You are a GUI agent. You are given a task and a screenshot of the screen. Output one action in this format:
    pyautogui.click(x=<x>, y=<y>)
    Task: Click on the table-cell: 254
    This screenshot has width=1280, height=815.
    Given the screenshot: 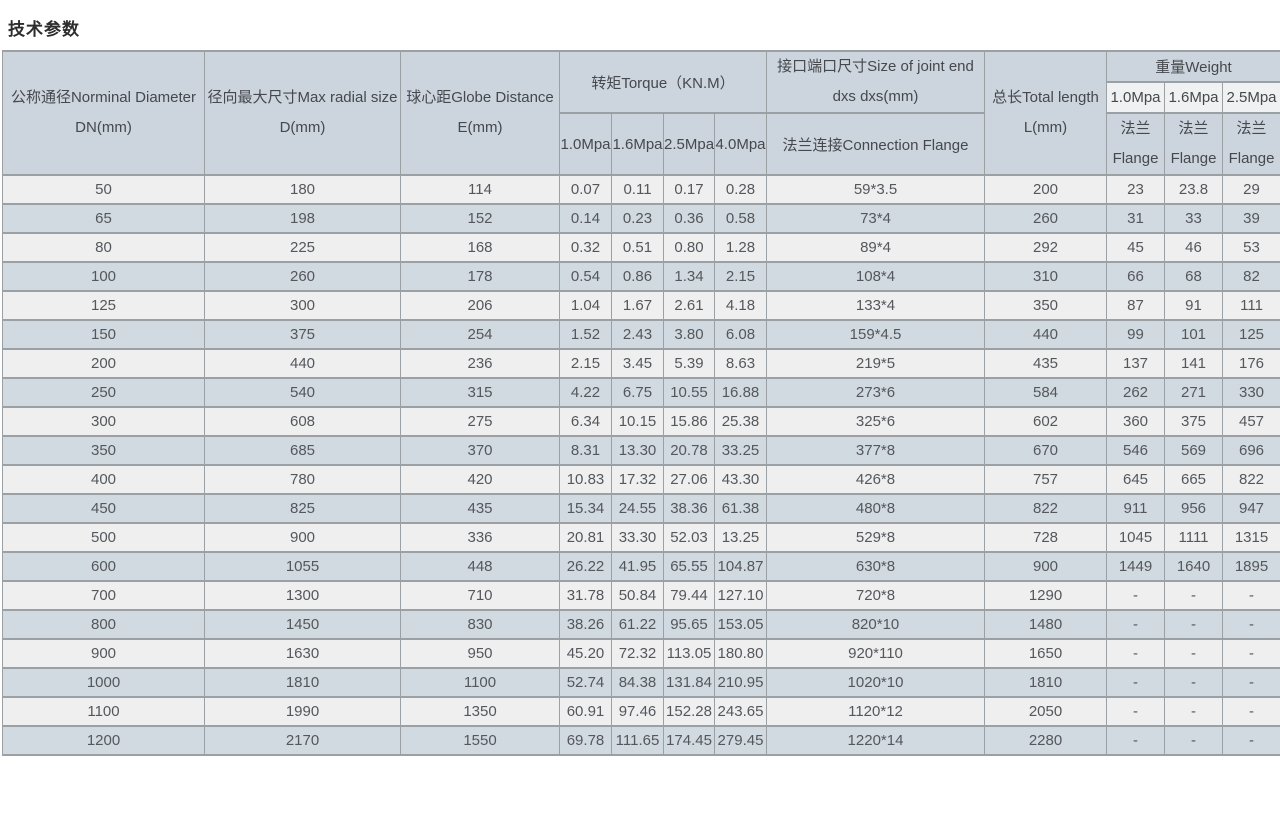 What is the action you would take?
    pyautogui.click(x=480, y=334)
    